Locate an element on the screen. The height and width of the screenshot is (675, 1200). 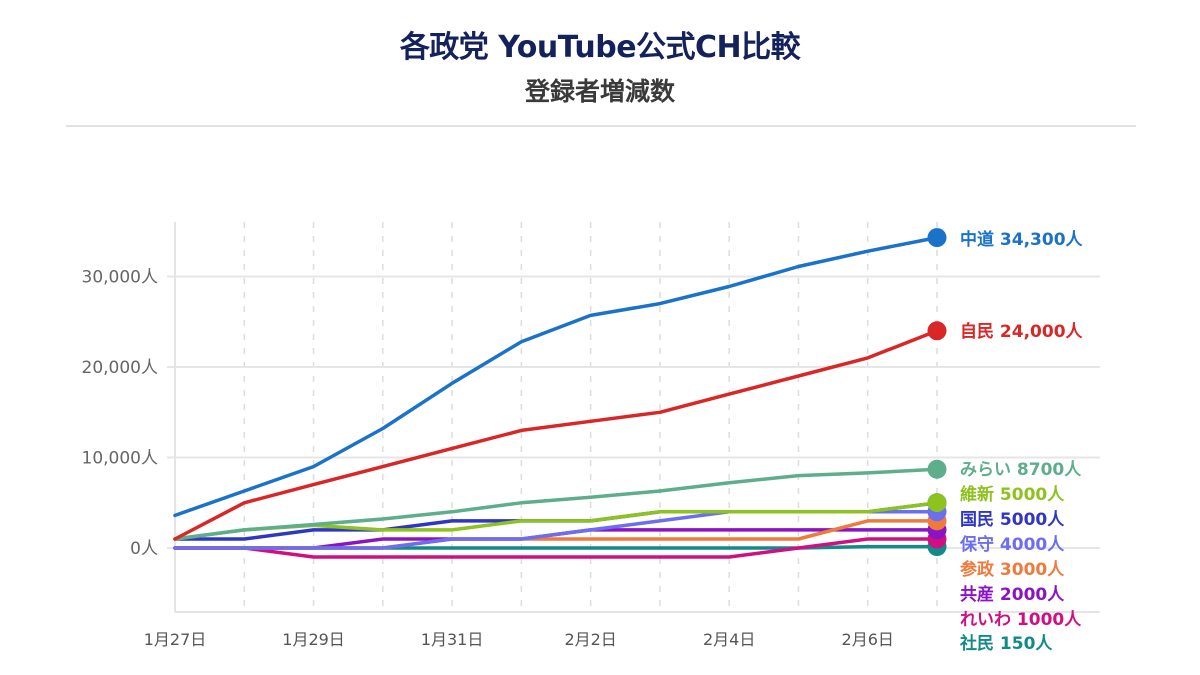
x-tick-label: 2月4日 is located at coordinates (729, 639).